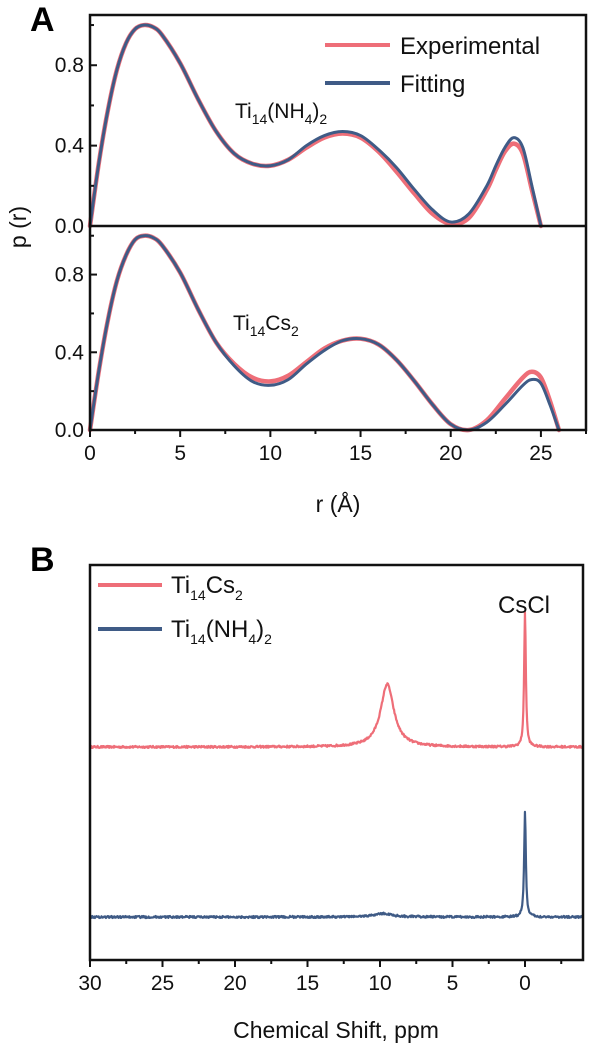 Image resolution: width=591 pixels, height=1051 pixels. What do you see at coordinates (470, 46) in the screenshot?
I see `legend-label-experimental: Experimental` at bounding box center [470, 46].